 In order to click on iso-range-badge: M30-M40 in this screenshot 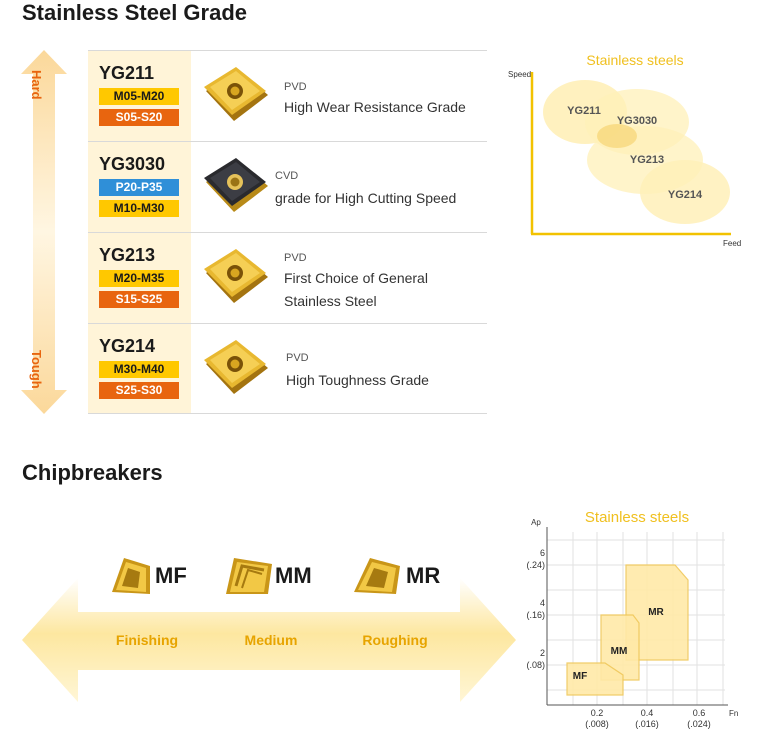, I will do `click(139, 369)`.